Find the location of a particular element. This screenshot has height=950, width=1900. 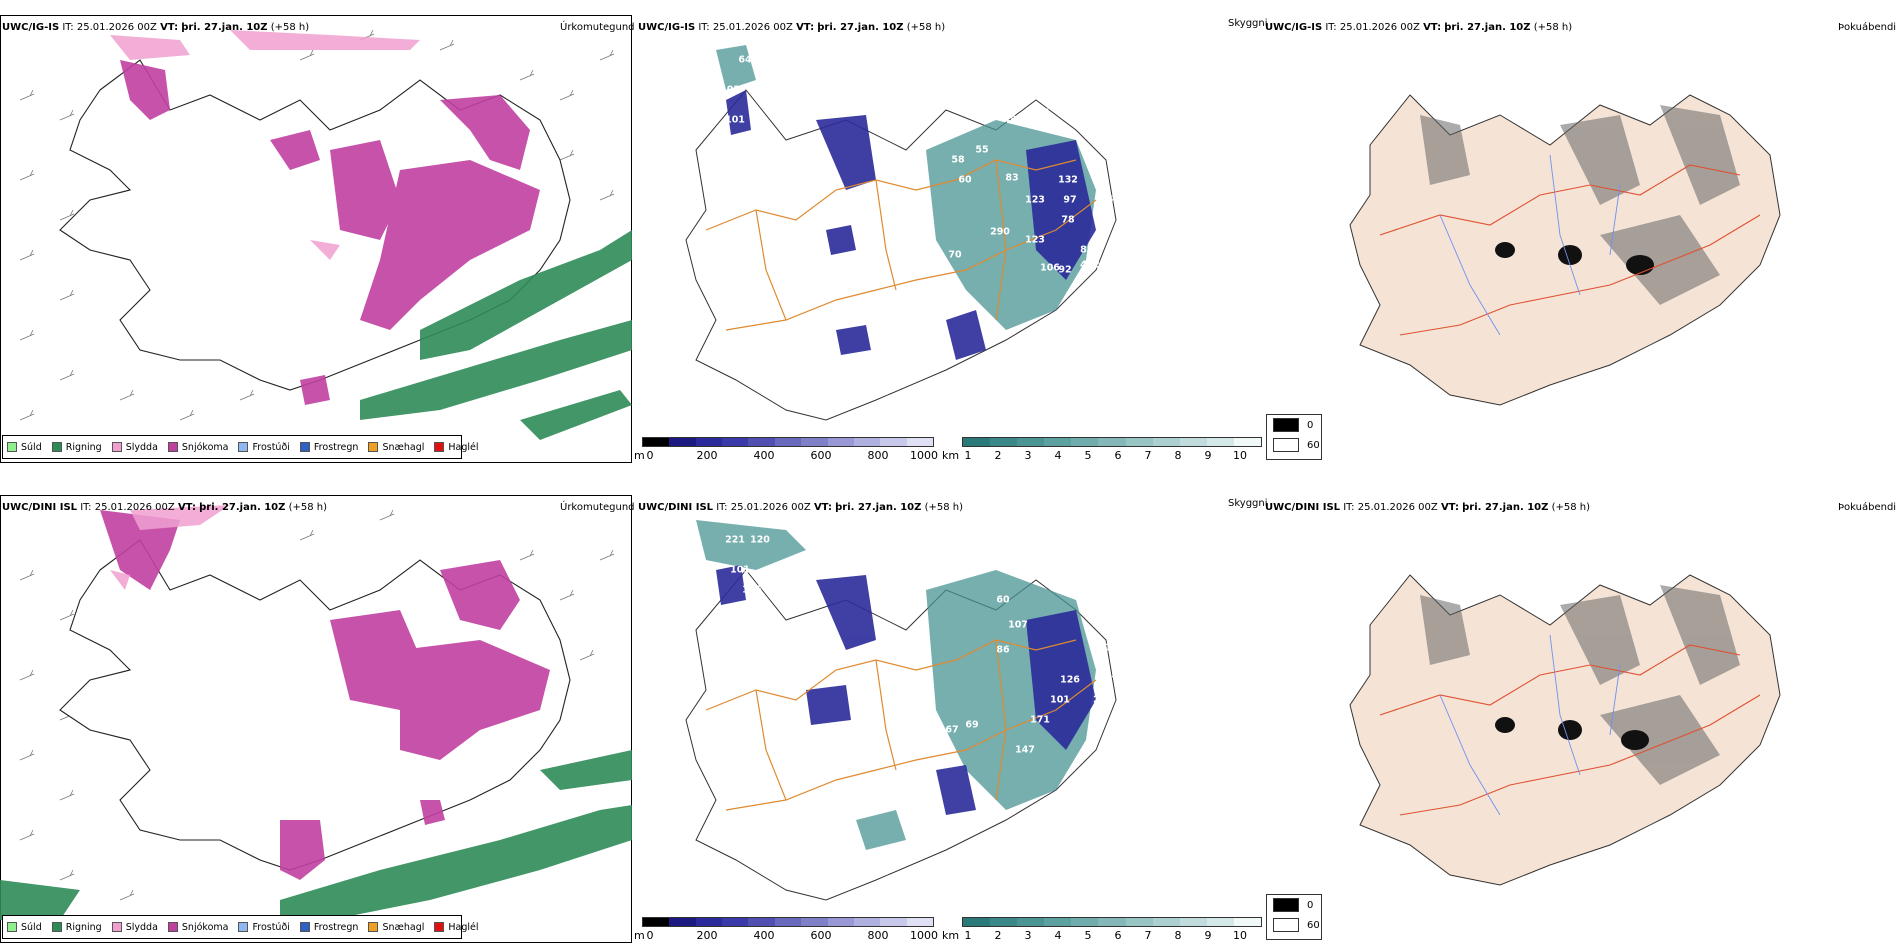

cloud-base-value: 266 is located at coordinates (1103, 700).